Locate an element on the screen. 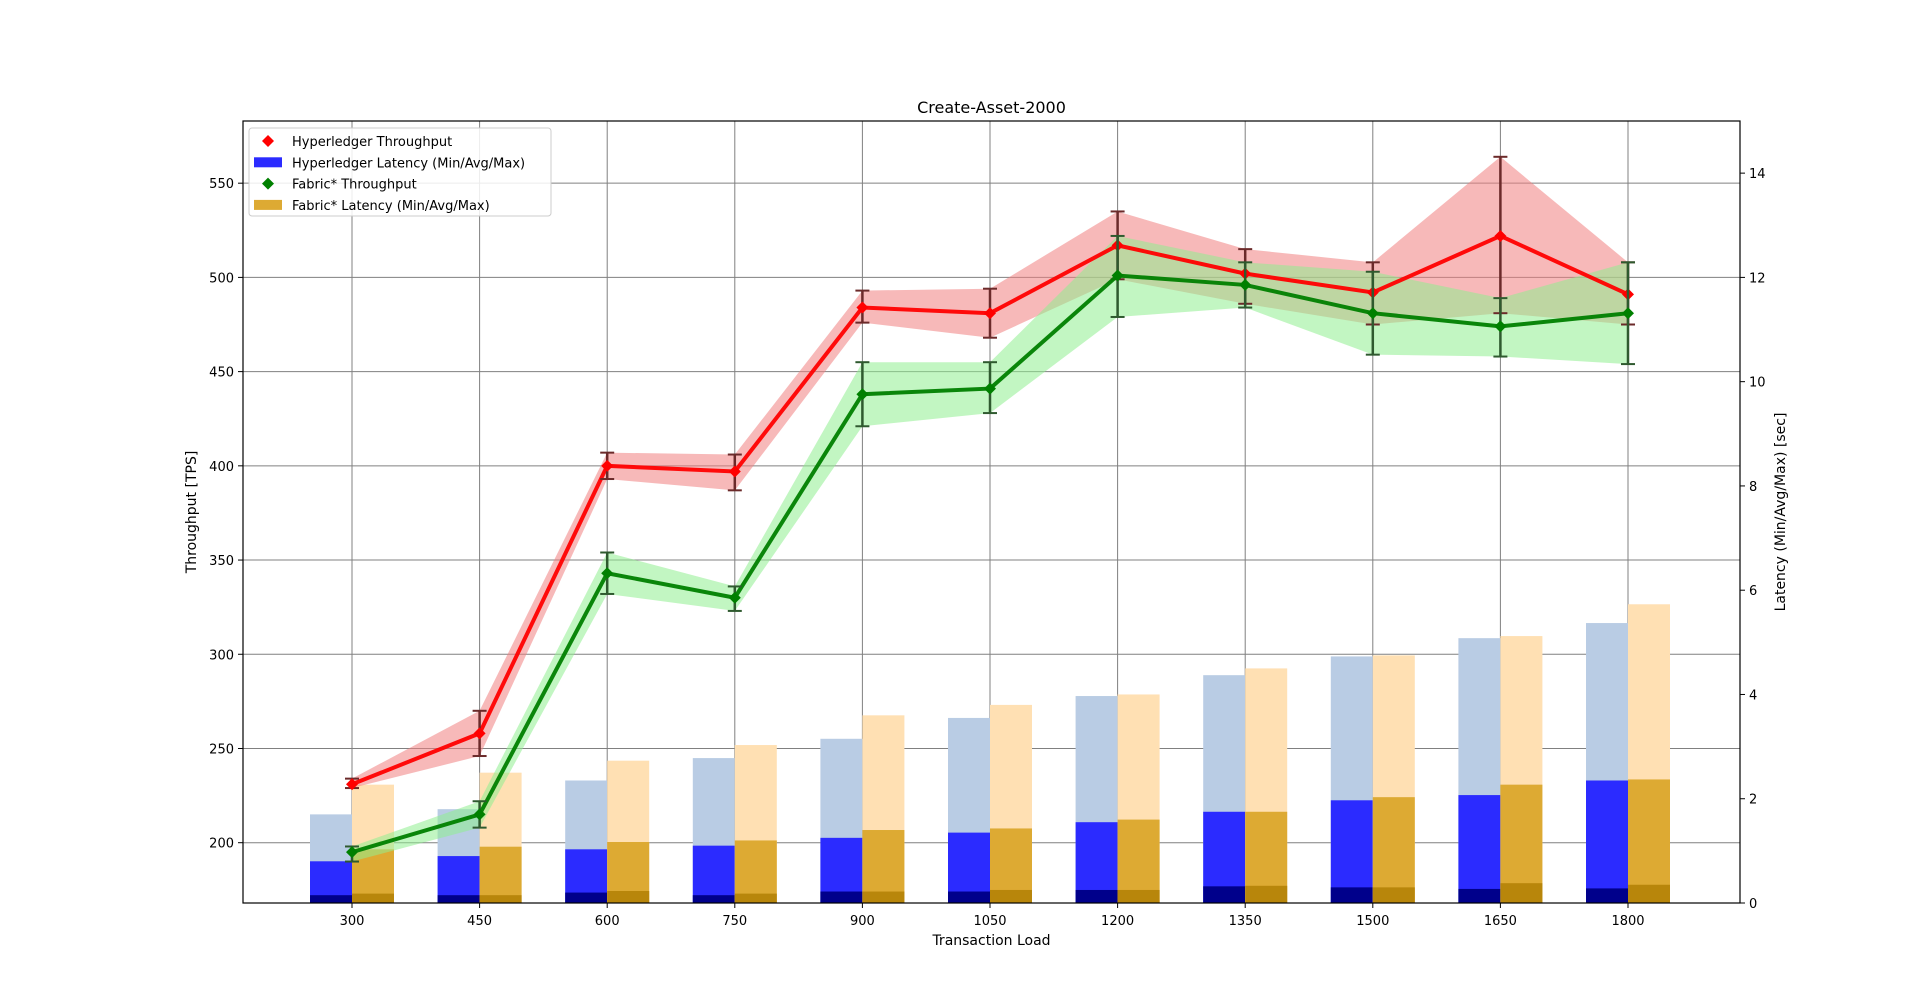 Image resolution: width=1912 pixels, height=1002 pixels. legend-label: Hyperledger Latency (Min/Avg/Max) is located at coordinates (408, 163).